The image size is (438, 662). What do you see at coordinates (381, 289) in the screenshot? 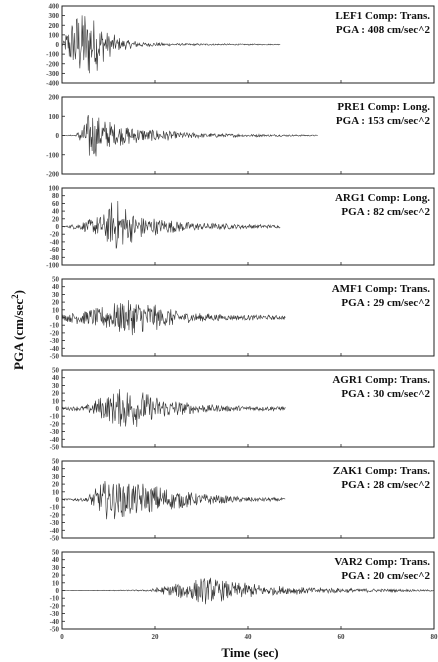
I see `station-label: AMF1 Comp: Trans.` at bounding box center [381, 289].